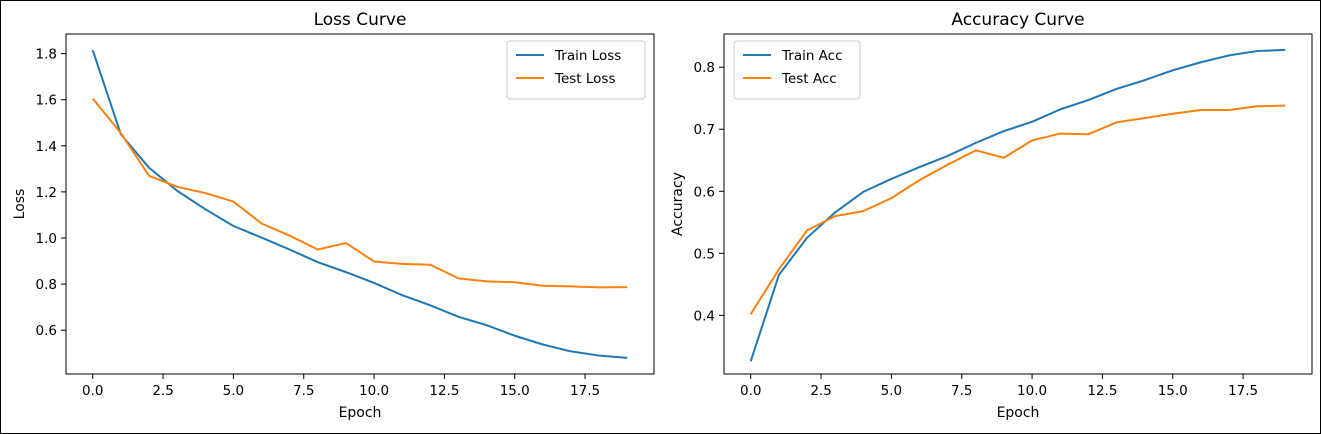 The image size is (1321, 434). What do you see at coordinates (585, 79) in the screenshot?
I see `legend-label-test-loss: Test Loss` at bounding box center [585, 79].